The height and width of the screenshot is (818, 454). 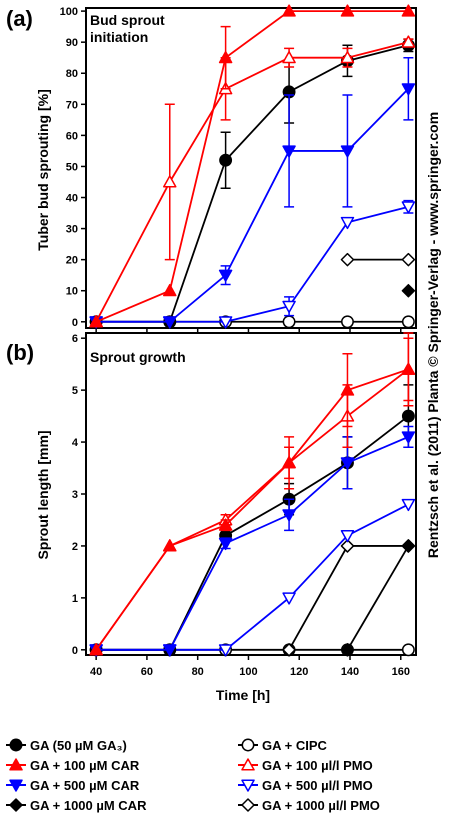 What do you see at coordinates (72, 292) in the screenshot?
I see `panel-a-y-tick-label: 10` at bounding box center [72, 292].